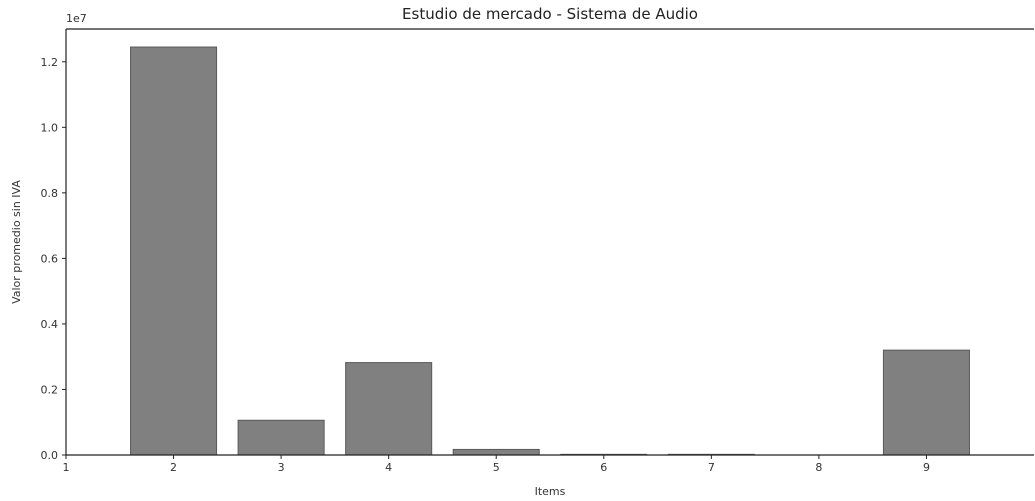  I want to click on x-ticks-group: 1 2 3 4 5 6 7 8 9, so click(496, 464).